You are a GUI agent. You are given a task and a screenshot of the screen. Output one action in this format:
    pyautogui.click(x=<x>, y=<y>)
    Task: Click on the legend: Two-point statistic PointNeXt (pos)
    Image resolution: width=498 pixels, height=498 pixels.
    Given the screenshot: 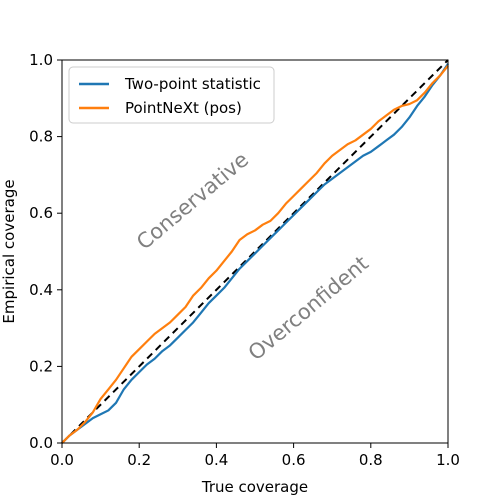 What is the action you would take?
    pyautogui.click(x=171, y=95)
    